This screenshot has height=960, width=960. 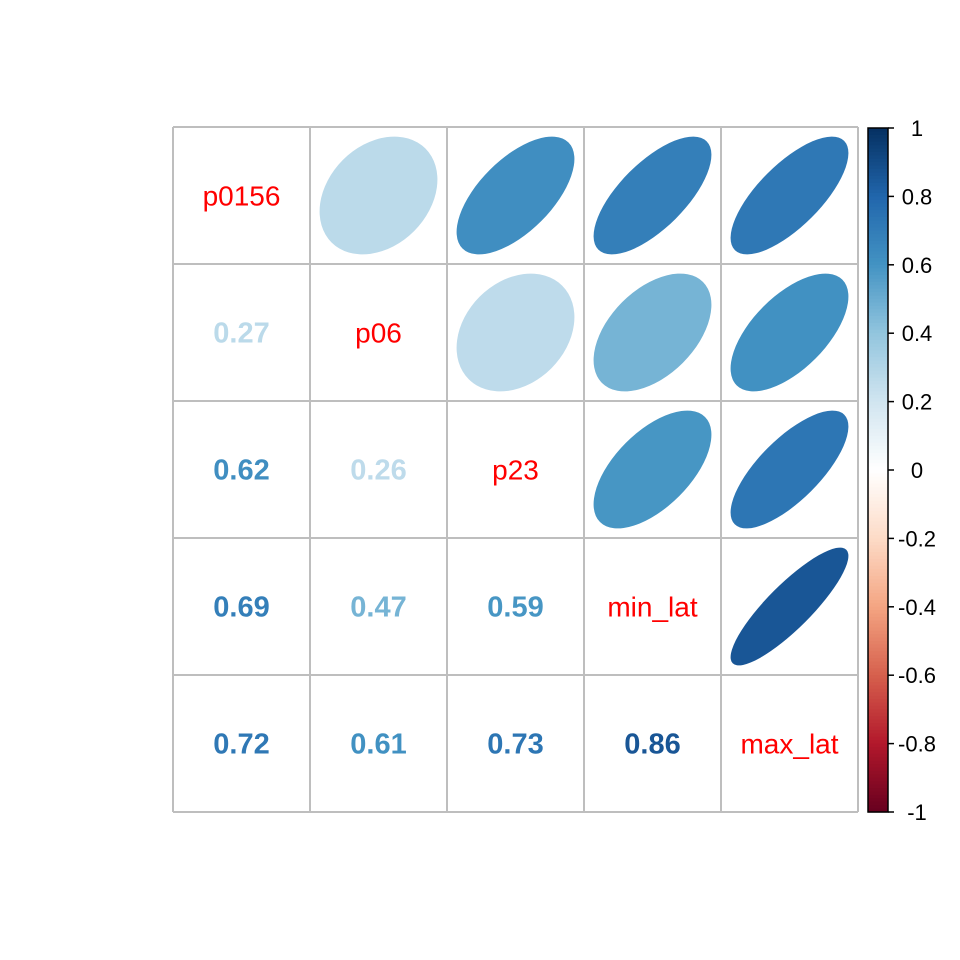 I want to click on colorbar-tick-label: 1, so click(x=917, y=128).